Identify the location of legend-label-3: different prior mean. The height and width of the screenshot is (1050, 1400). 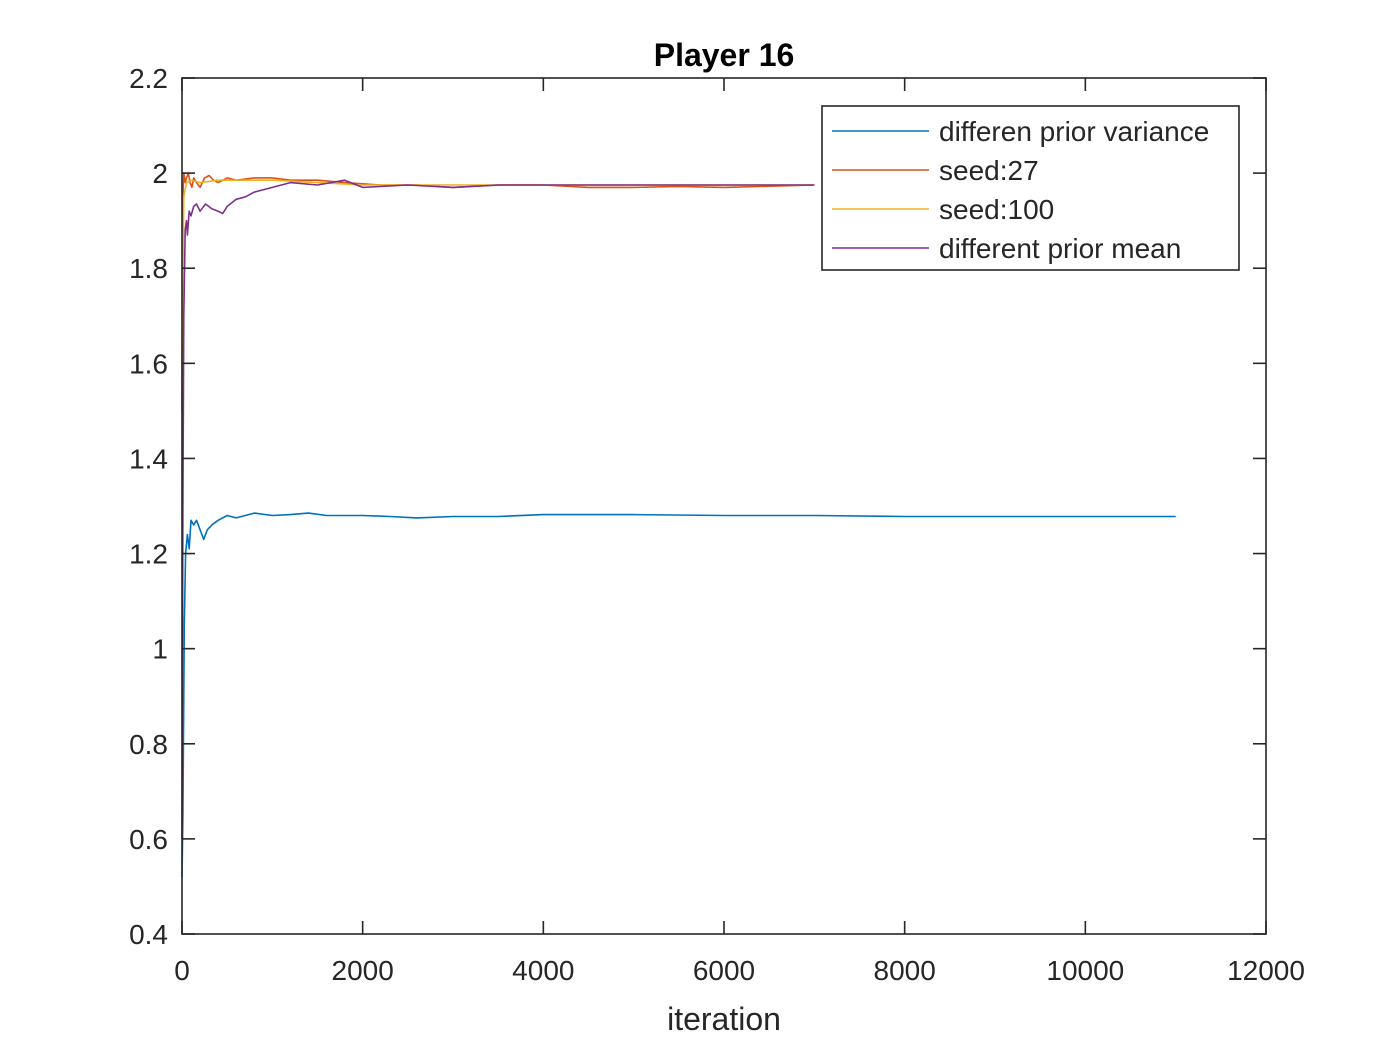
(1060, 248).